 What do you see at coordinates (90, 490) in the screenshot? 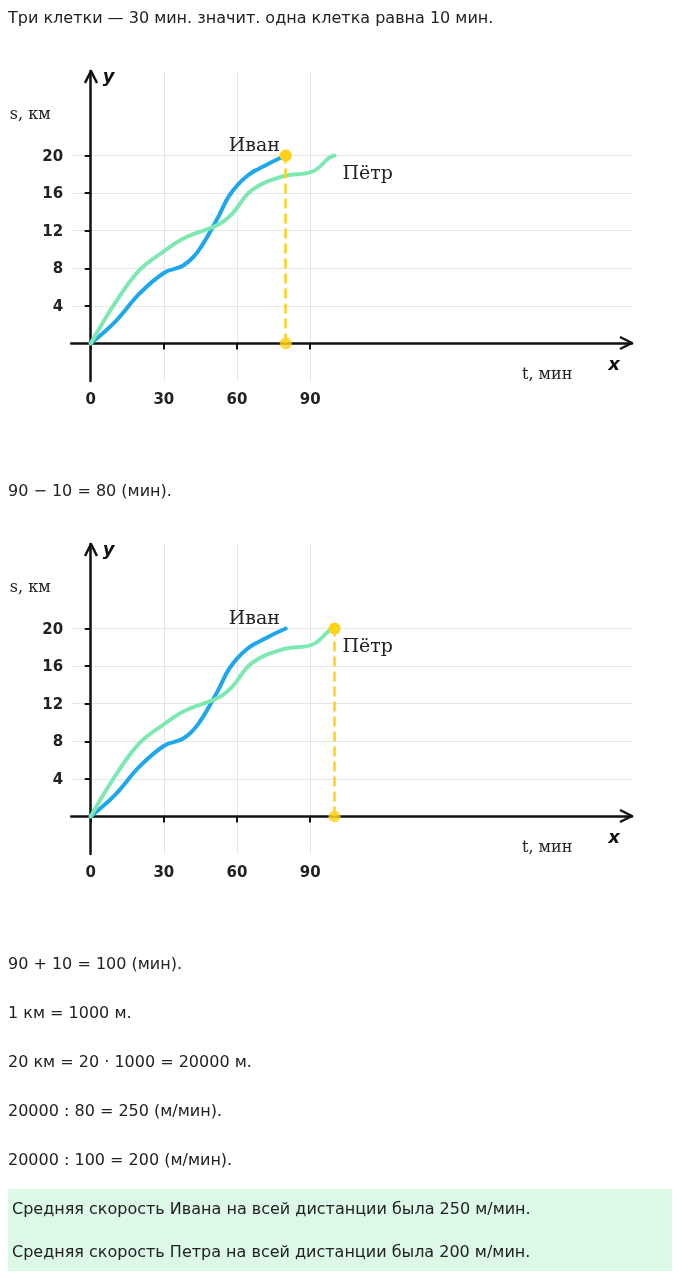
I see `text: 90 − 10 = 80 (мин).` at bounding box center [90, 490].